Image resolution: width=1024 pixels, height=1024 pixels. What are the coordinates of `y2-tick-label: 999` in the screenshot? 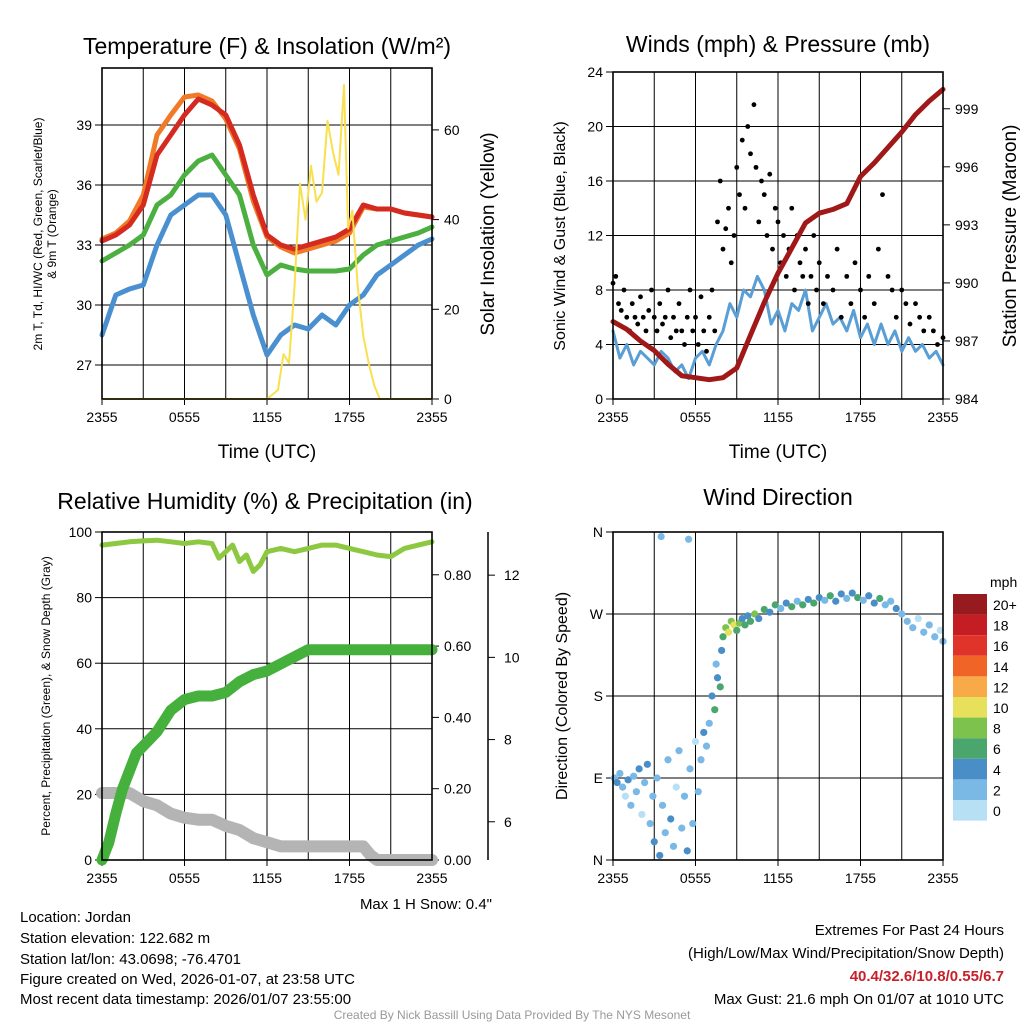 It's located at (967, 109).